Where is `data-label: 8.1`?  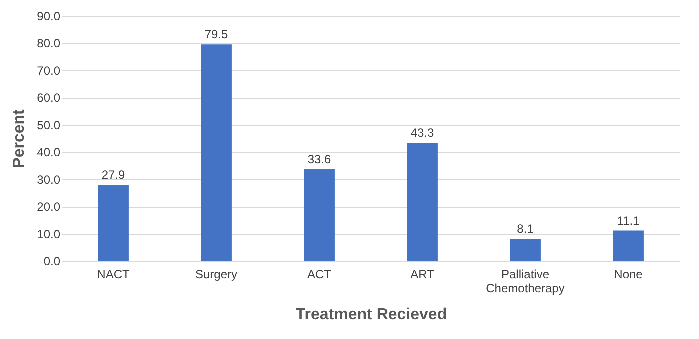
data-label: 8.1 is located at coordinates (525, 229).